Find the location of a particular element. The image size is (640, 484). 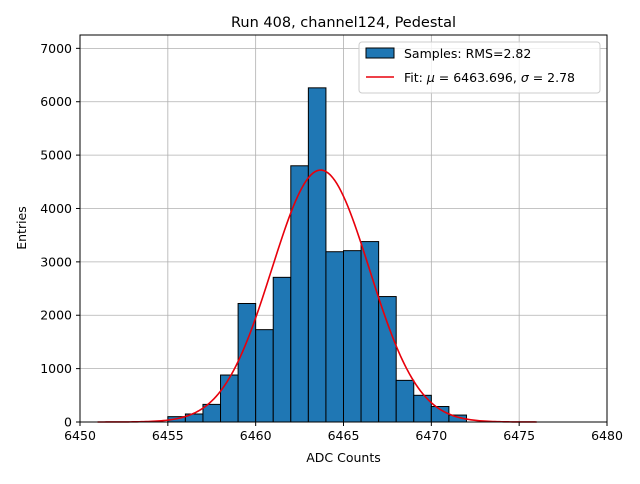

x-tick-label: 6470 is located at coordinates (431, 435).